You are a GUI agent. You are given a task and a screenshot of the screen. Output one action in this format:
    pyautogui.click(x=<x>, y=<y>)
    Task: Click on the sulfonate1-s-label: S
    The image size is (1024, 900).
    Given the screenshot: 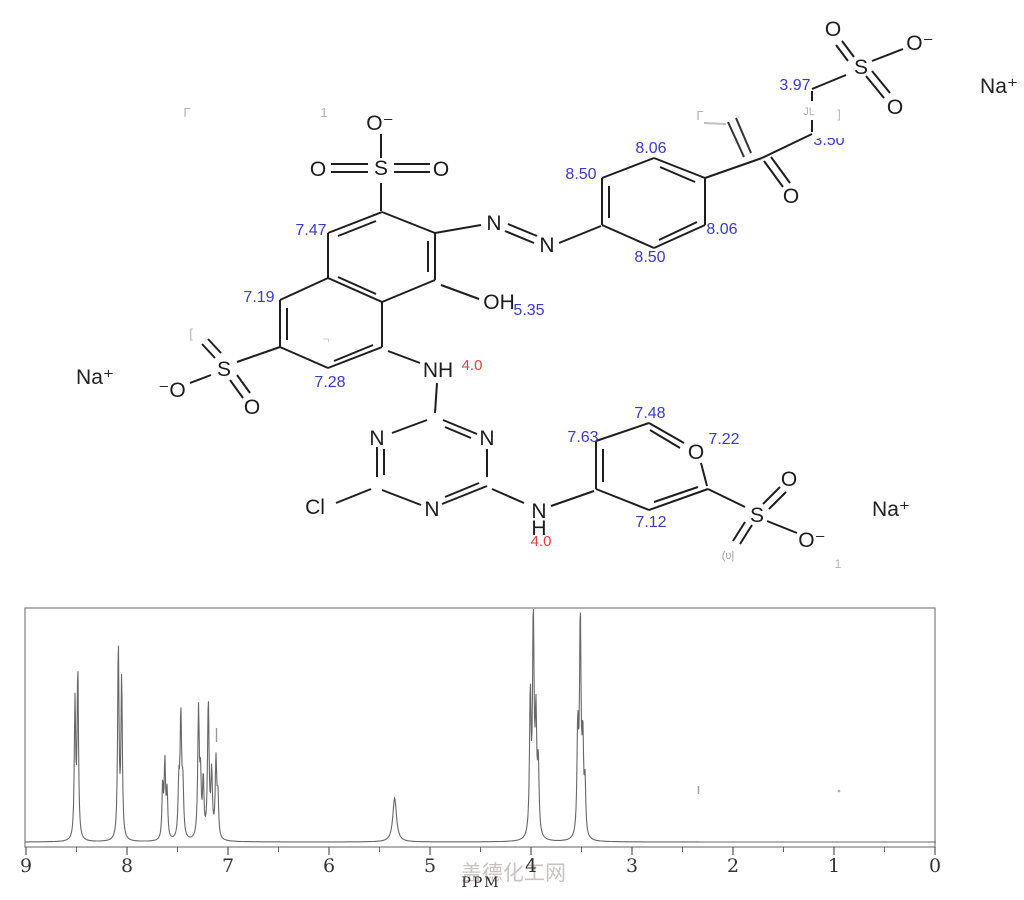 What is the action you would take?
    pyautogui.click(x=381, y=168)
    